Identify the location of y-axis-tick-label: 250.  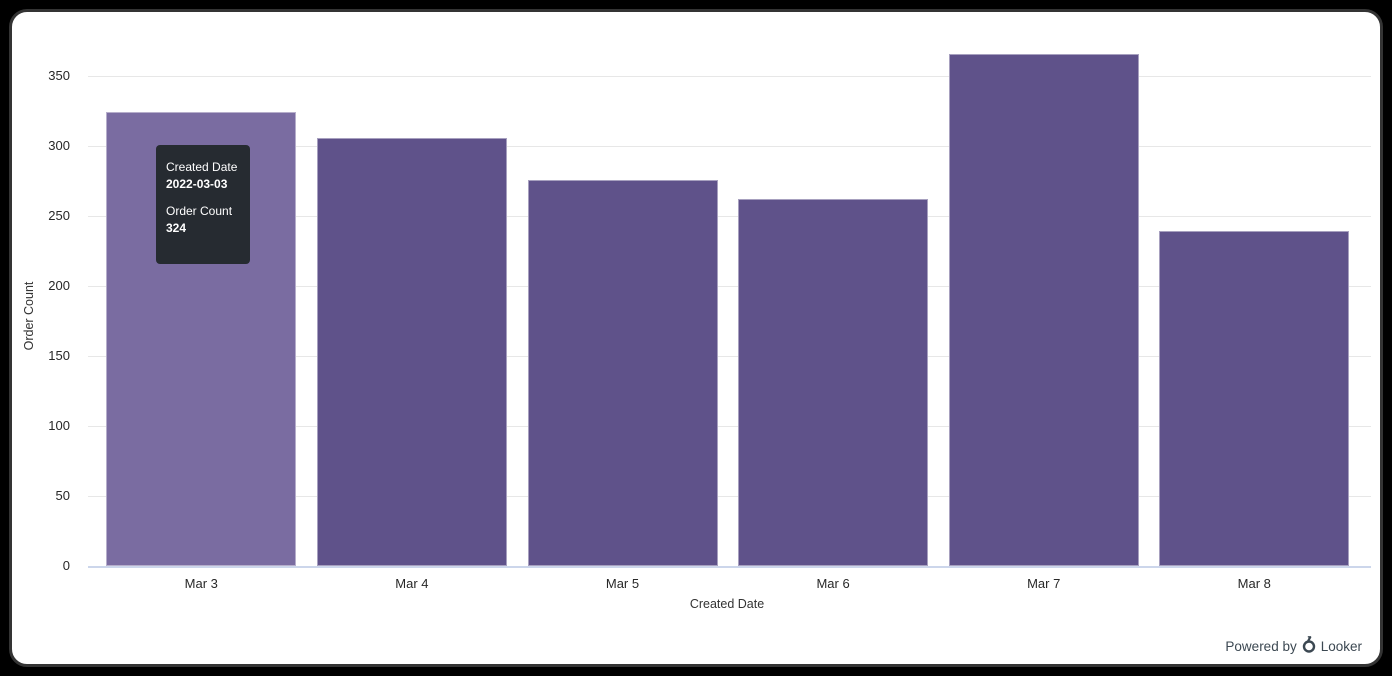
(59, 215).